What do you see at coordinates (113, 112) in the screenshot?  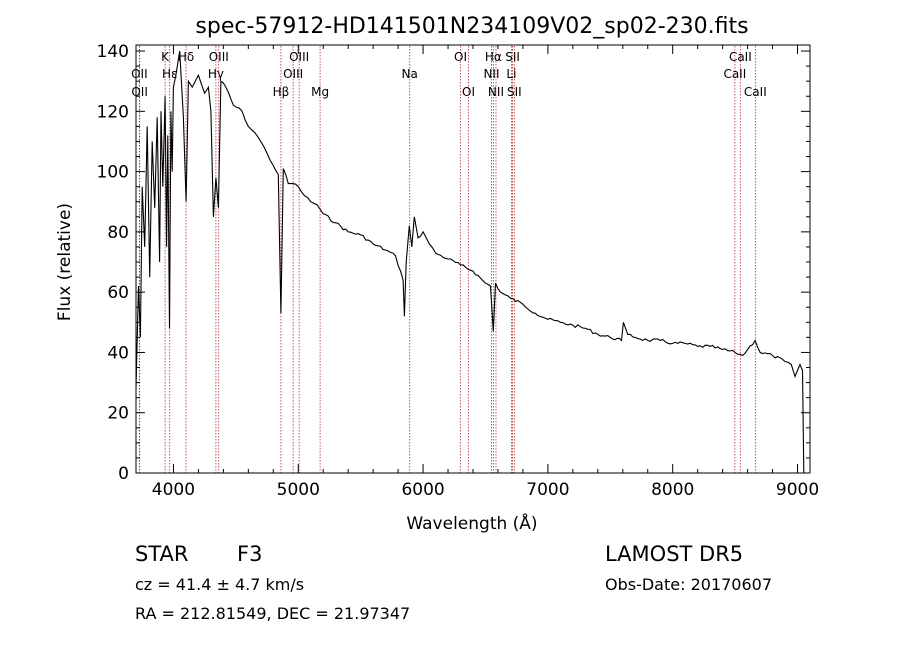 I see `y-tick-label: 120` at bounding box center [113, 112].